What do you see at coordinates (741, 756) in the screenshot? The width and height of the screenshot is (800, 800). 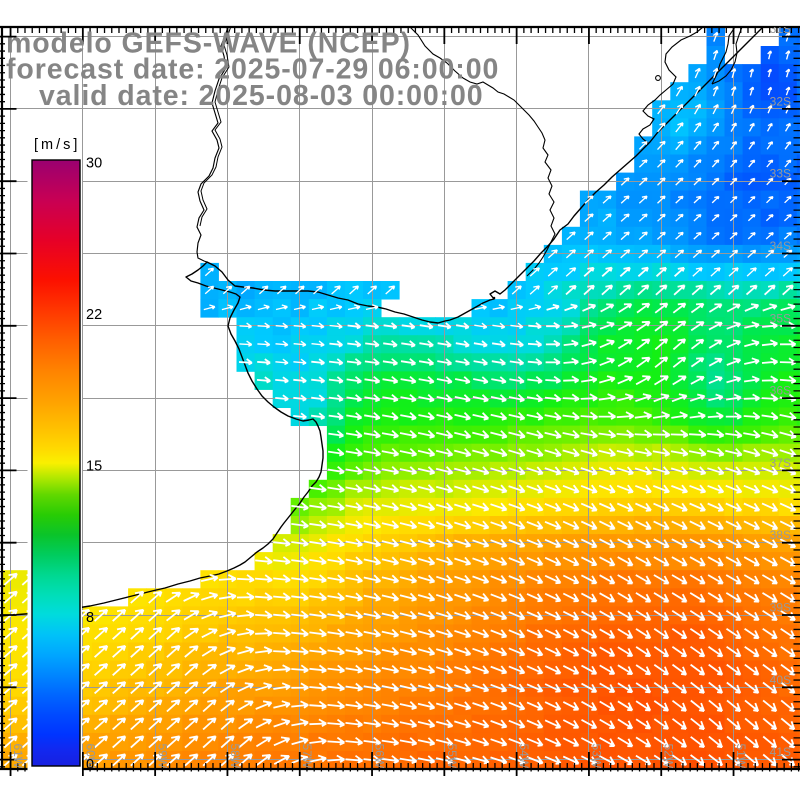 I see `svg-text: 51W` at bounding box center [741, 756].